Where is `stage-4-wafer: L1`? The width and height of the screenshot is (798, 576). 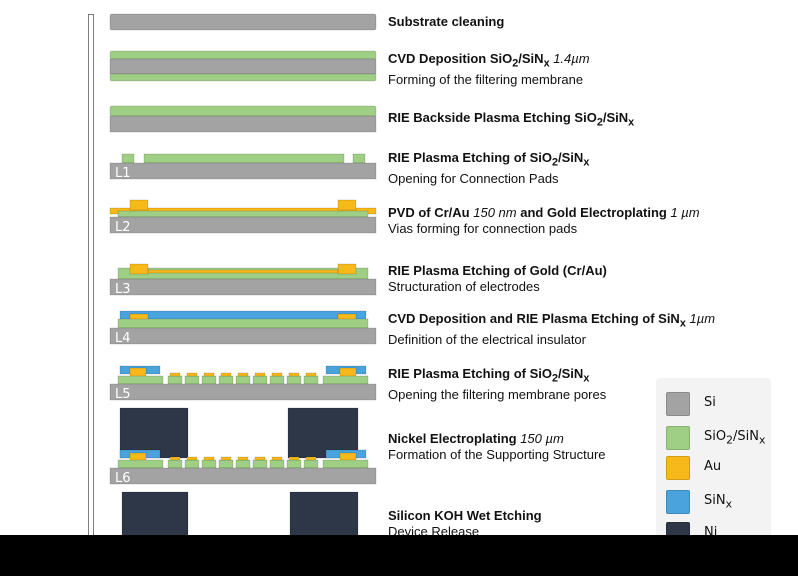 stage-4-wafer: L1 is located at coordinates (243, 167).